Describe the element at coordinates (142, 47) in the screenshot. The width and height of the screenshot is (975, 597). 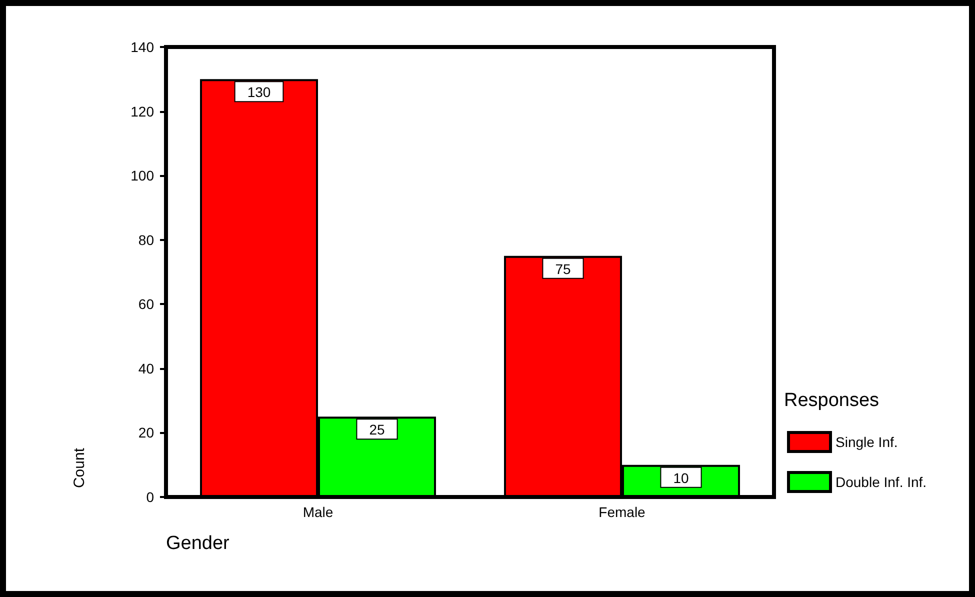
I see `y-tick-label: 140` at that location.